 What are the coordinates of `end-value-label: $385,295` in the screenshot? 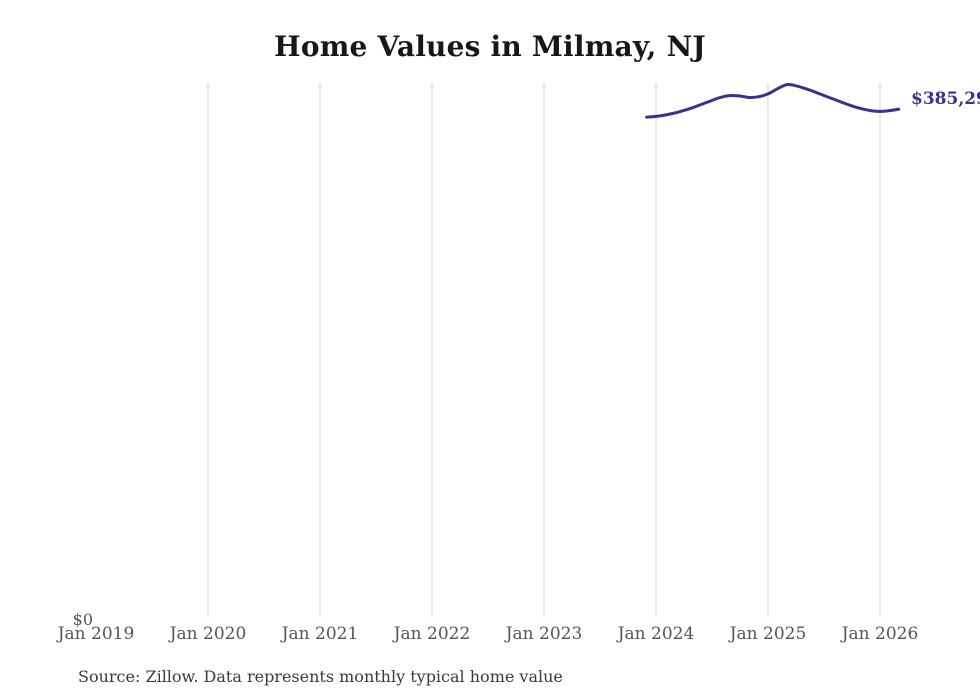 It's located at (945, 99).